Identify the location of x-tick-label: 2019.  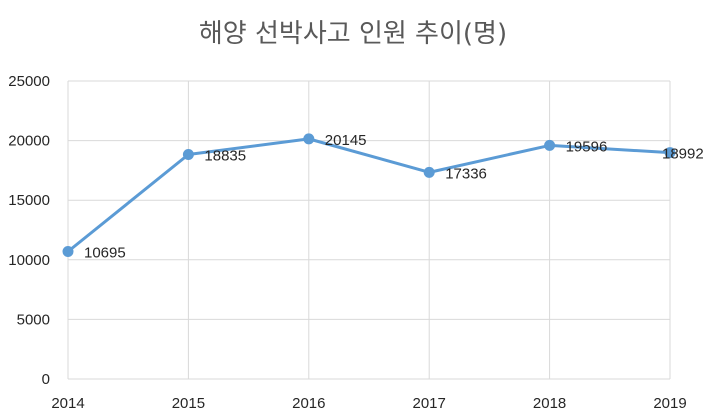
(669, 403).